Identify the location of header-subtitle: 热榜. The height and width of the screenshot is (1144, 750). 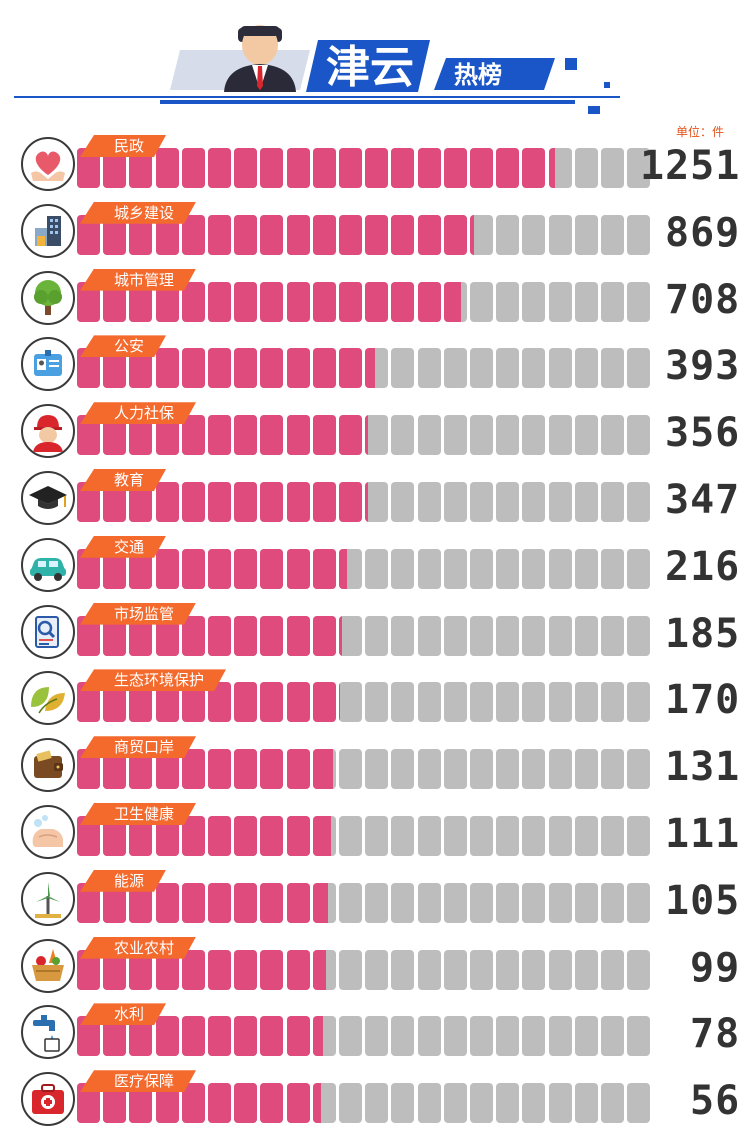
(478, 75).